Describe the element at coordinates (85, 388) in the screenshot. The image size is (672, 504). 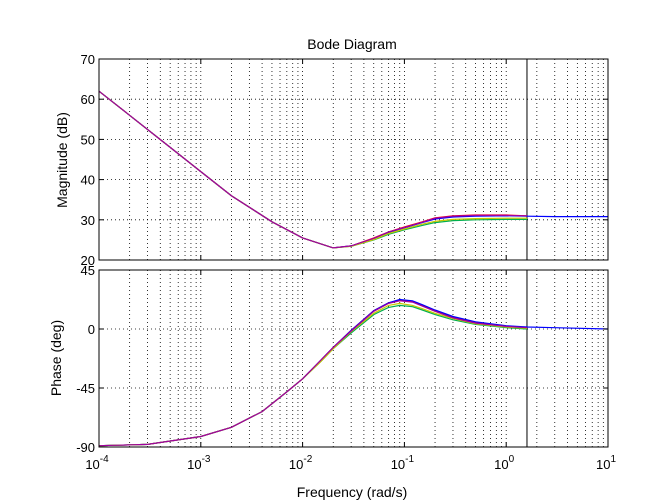
I see `y-tick-label: -45` at that location.